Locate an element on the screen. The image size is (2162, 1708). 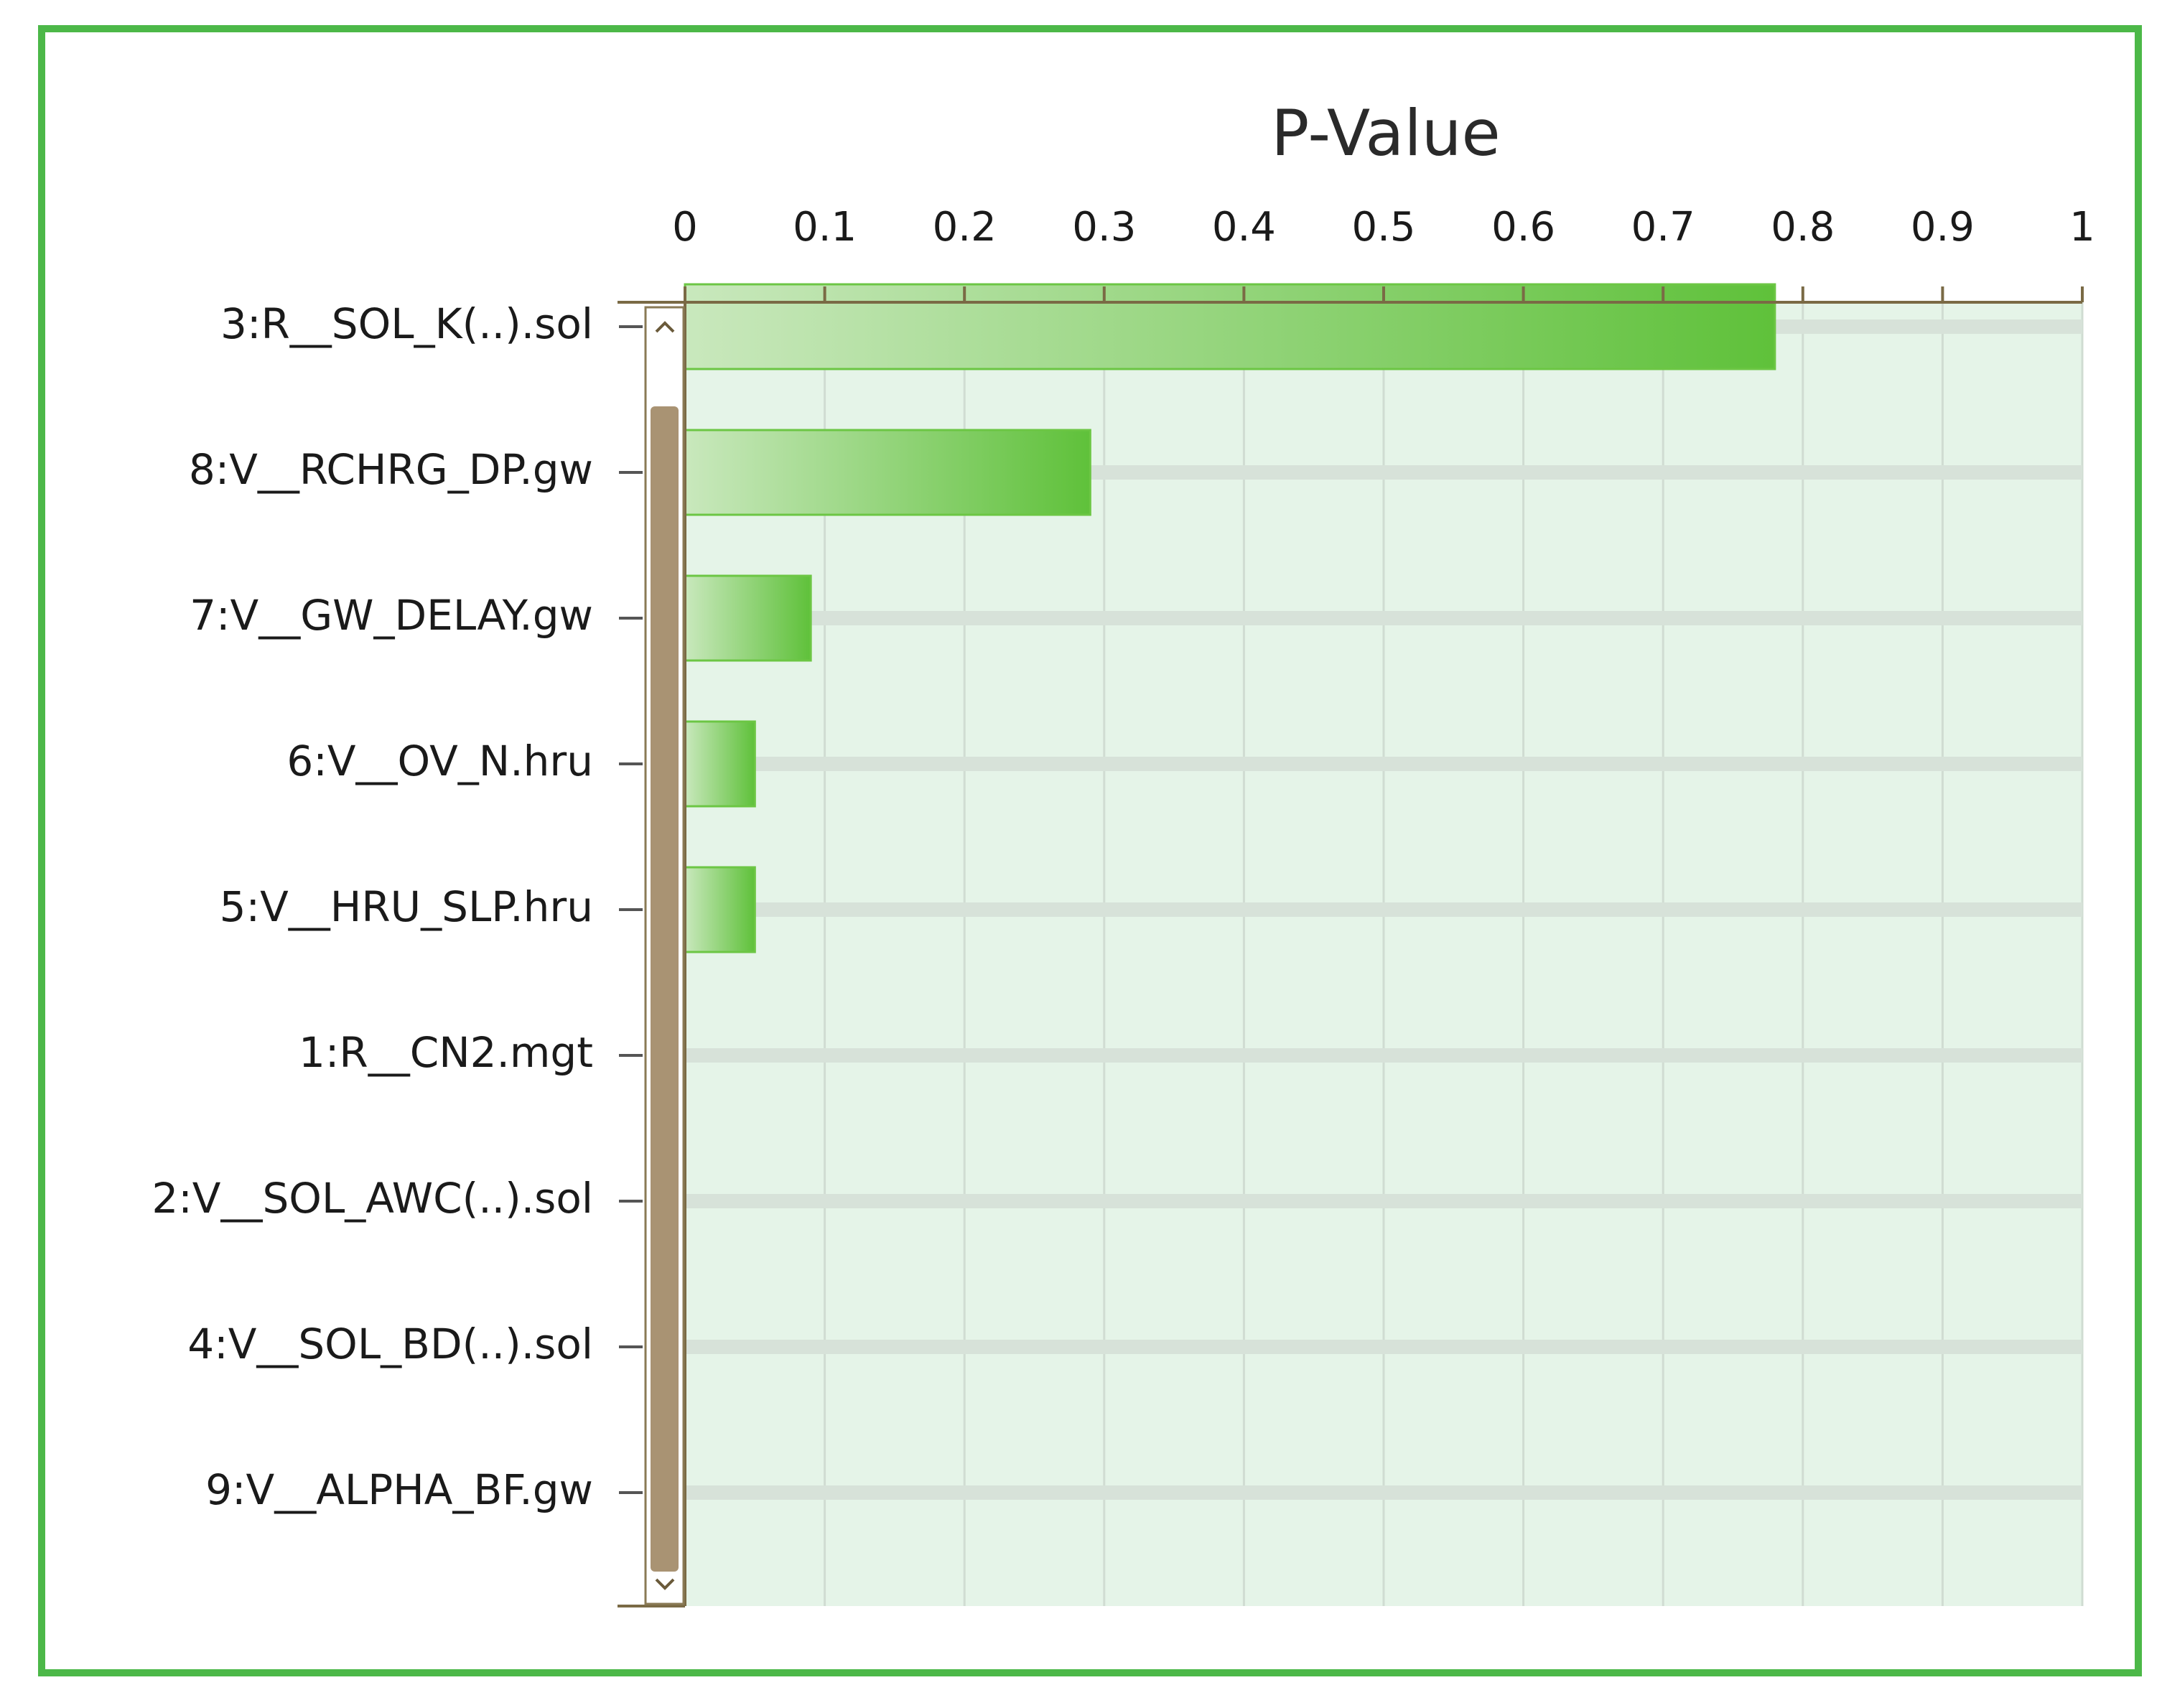
scroll-down is located at coordinates (665, 1584).